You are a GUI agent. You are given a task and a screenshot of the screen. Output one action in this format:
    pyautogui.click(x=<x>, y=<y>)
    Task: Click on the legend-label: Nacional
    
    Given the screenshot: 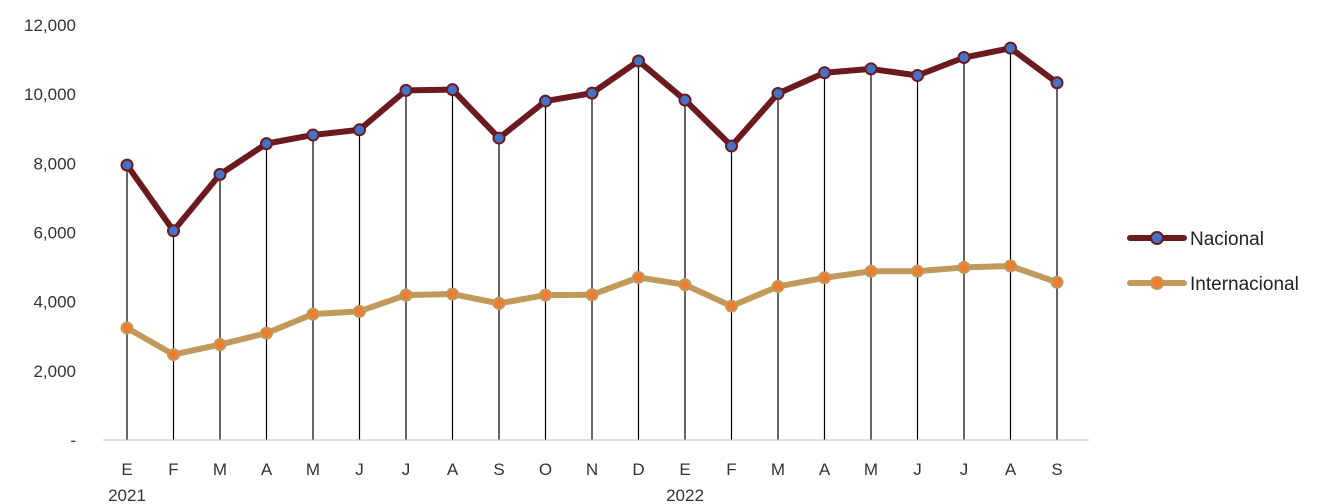 What is the action you would take?
    pyautogui.click(x=1227, y=239)
    